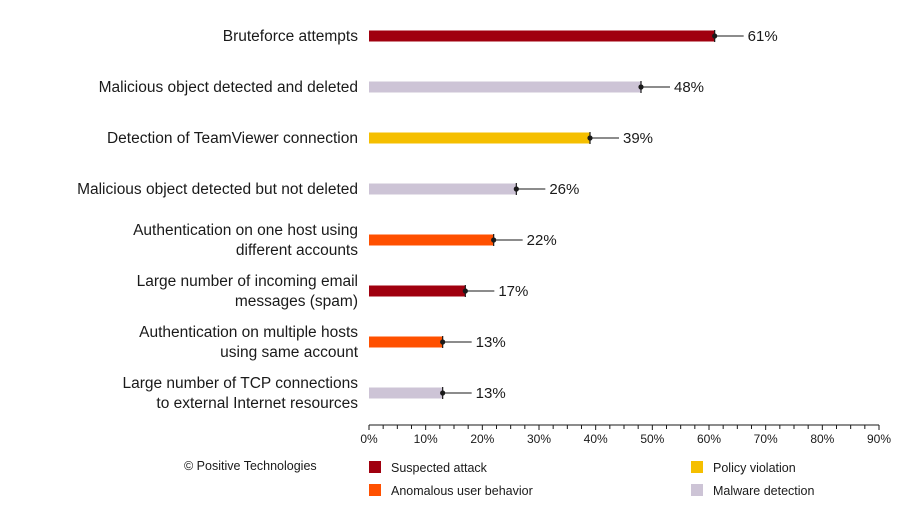 The height and width of the screenshot is (527, 917). I want to click on legend-label: Policy violation, so click(754, 468).